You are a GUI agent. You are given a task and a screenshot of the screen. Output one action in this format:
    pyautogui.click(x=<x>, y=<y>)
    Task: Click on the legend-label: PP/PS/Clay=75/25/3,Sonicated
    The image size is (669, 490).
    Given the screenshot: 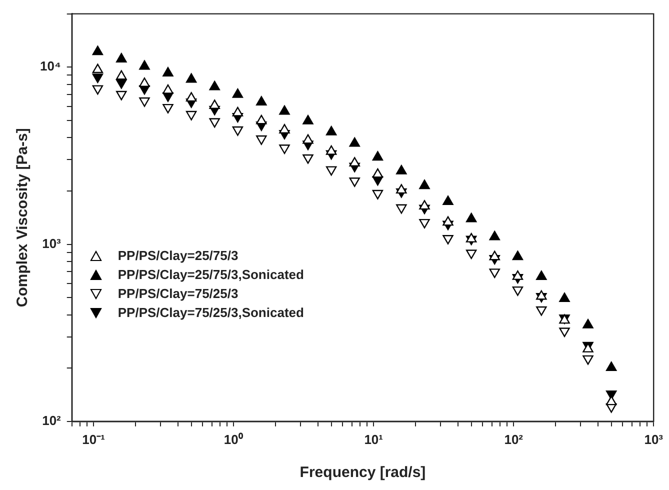 What is the action you would take?
    pyautogui.click(x=211, y=312)
    